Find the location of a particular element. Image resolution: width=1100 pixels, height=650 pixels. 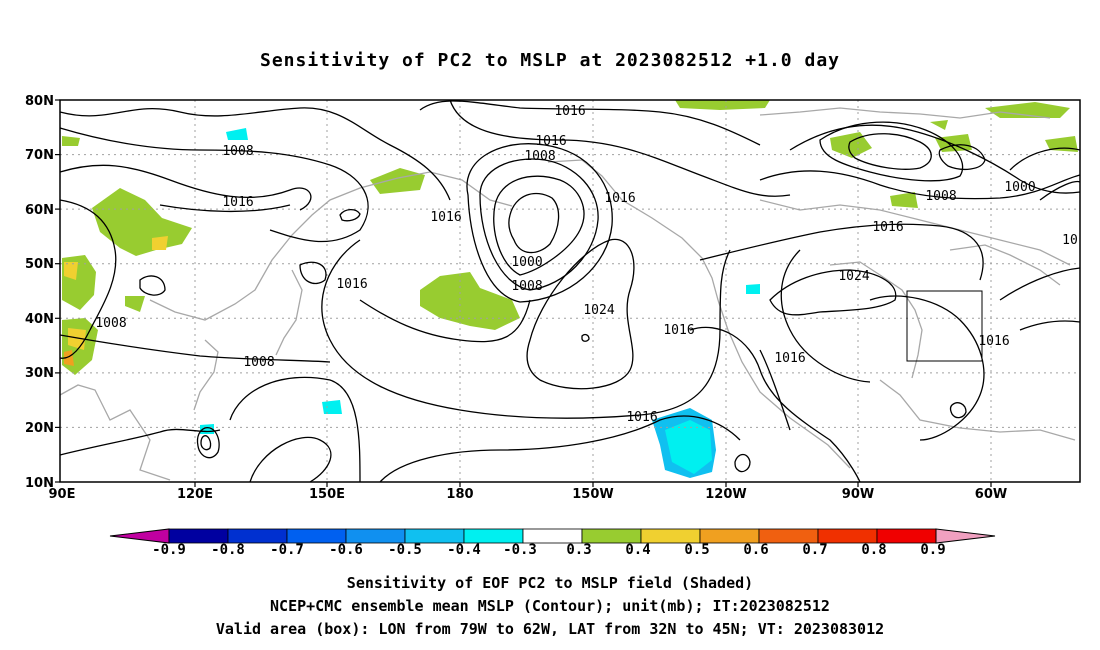

lon-label: 90E is located at coordinates (62, 494).